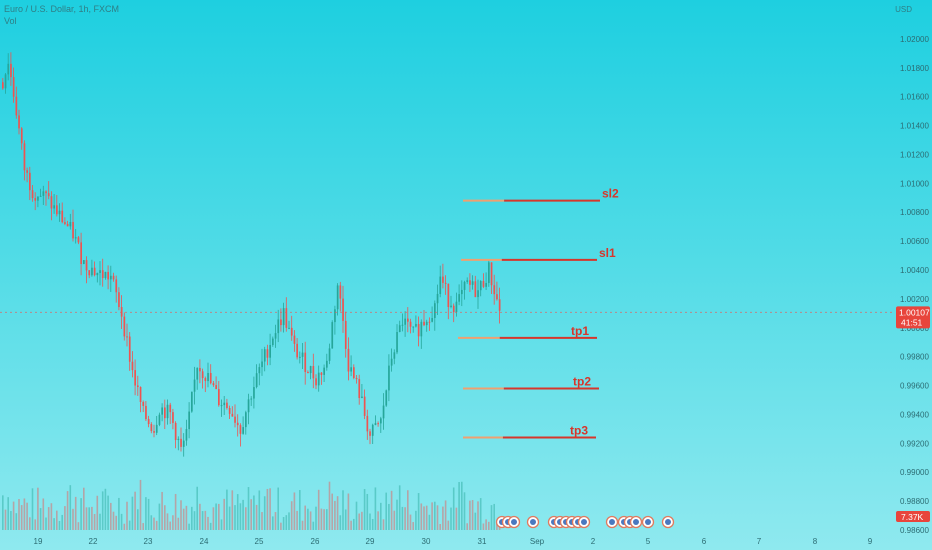 The image size is (932, 550). I want to click on x-tick-label: 5, so click(648, 541).